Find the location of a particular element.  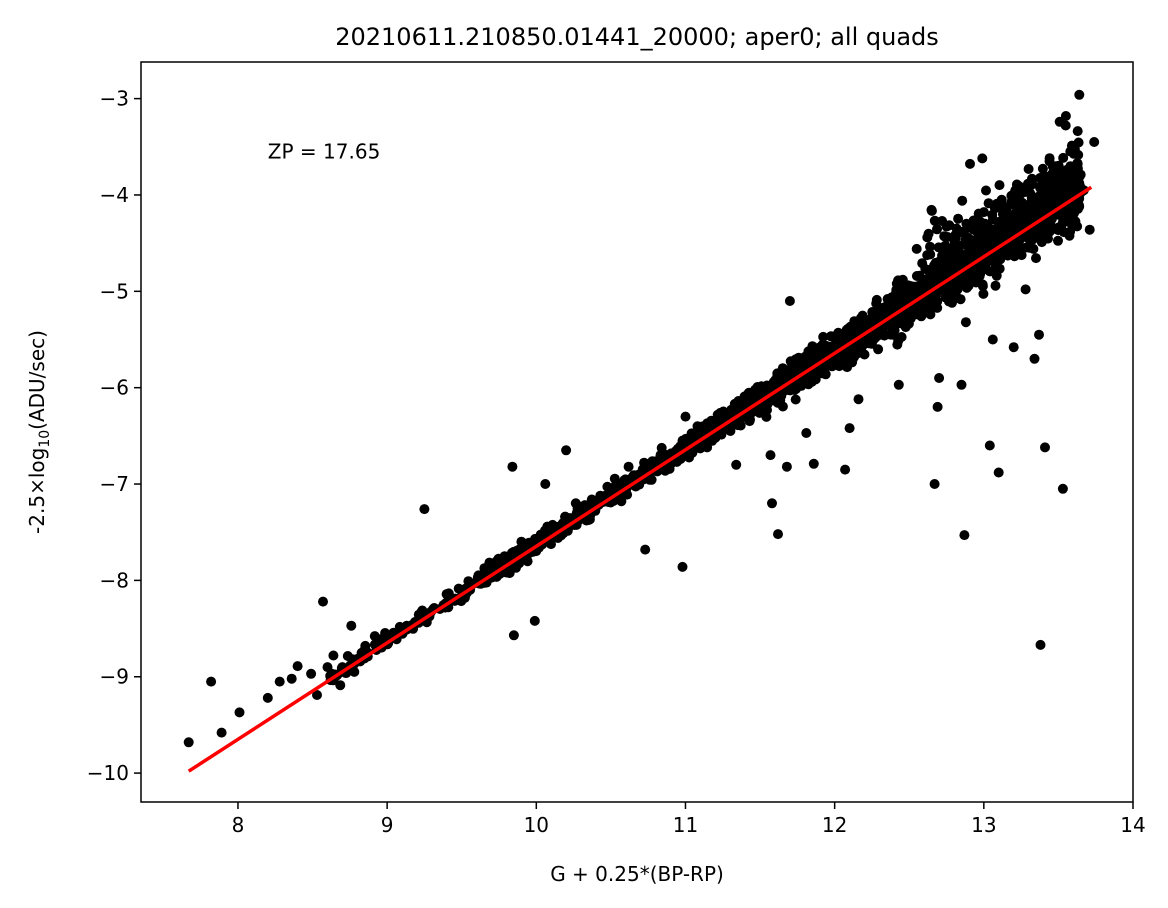

y-tick-label: −10 is located at coordinates (108, 773).